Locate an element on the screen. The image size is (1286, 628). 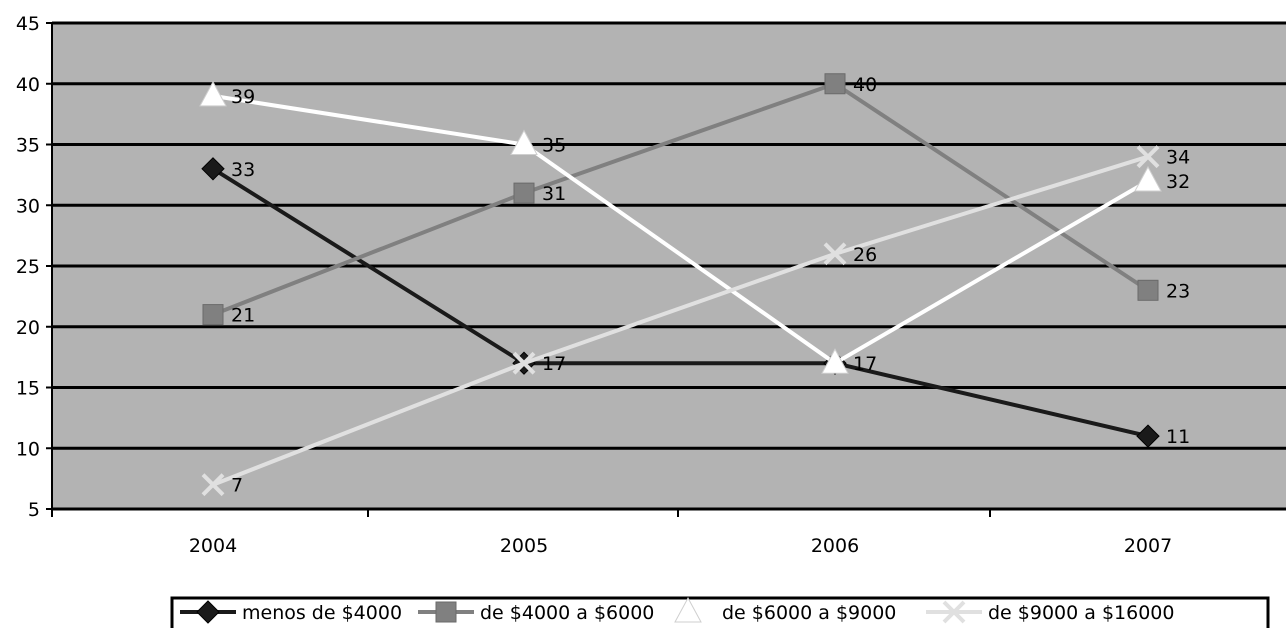
x-tick-label: 2004 is located at coordinates (213, 546).